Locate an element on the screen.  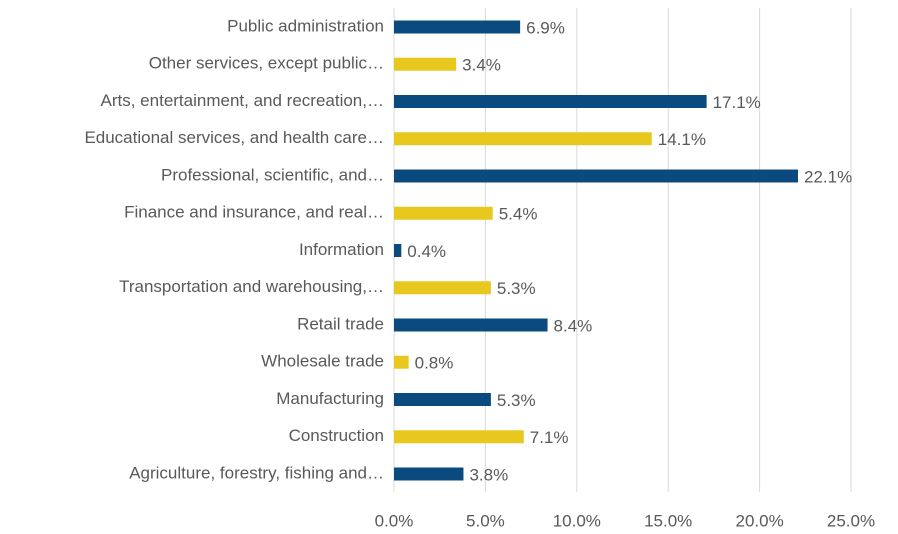
value-label: 5.4% is located at coordinates (518, 214).